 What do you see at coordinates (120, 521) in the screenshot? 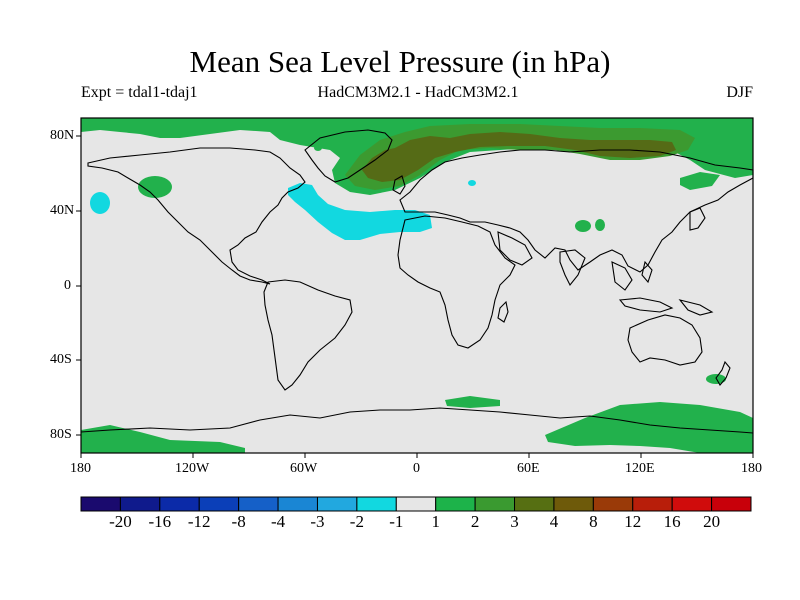
I see `colorbar-label: -20` at bounding box center [120, 521].